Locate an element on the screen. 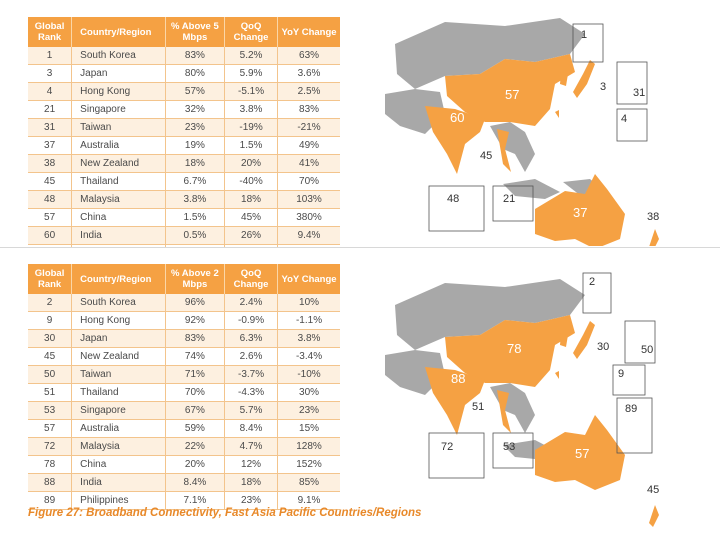  table-cell: 71% is located at coordinates (195, 374).